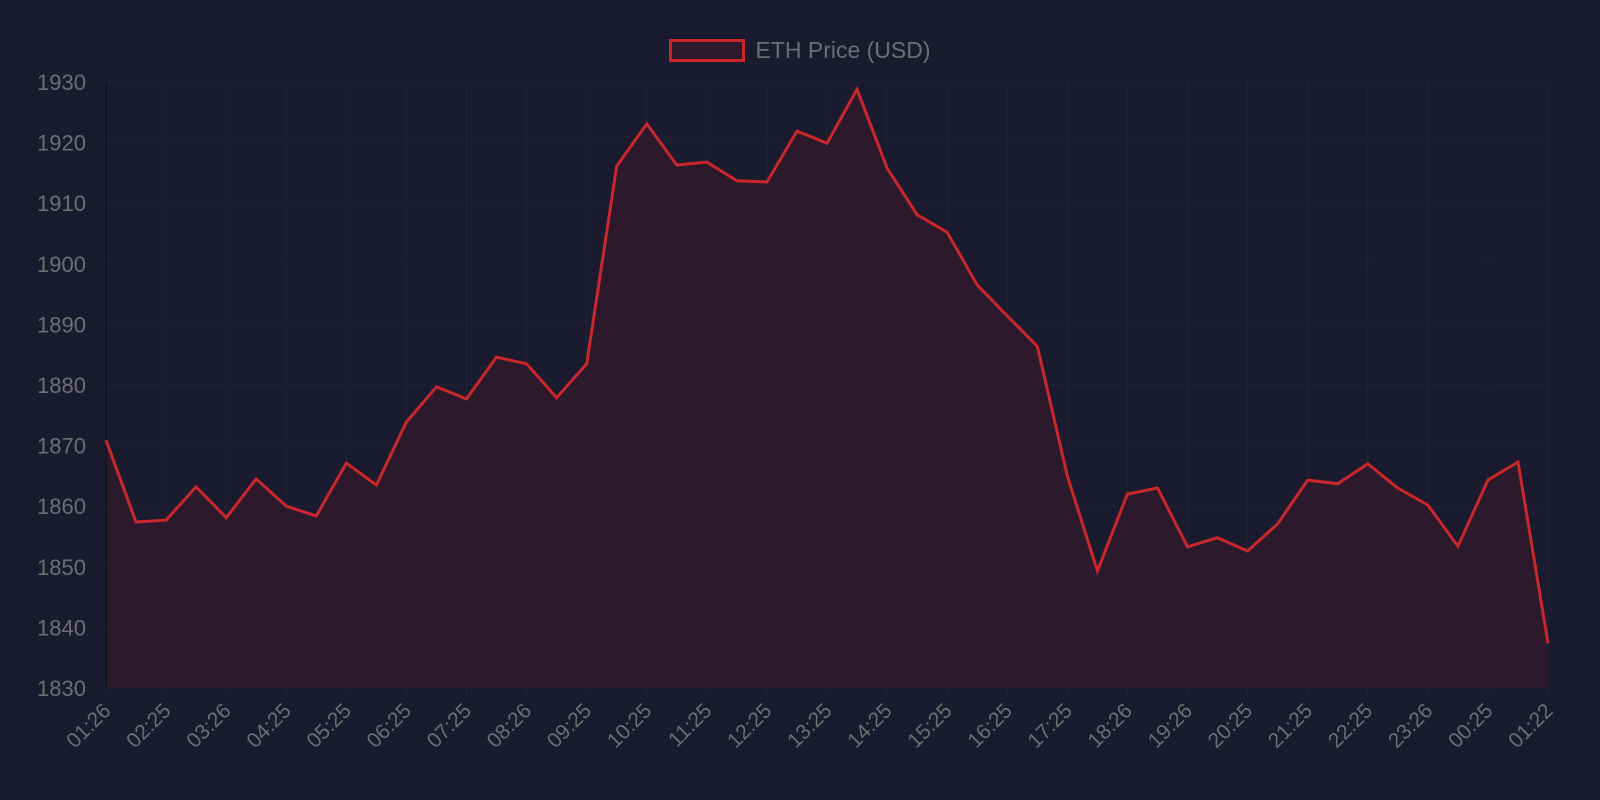 This screenshot has width=1600, height=800. I want to click on x-tick-label: 01:22, so click(1530, 725).